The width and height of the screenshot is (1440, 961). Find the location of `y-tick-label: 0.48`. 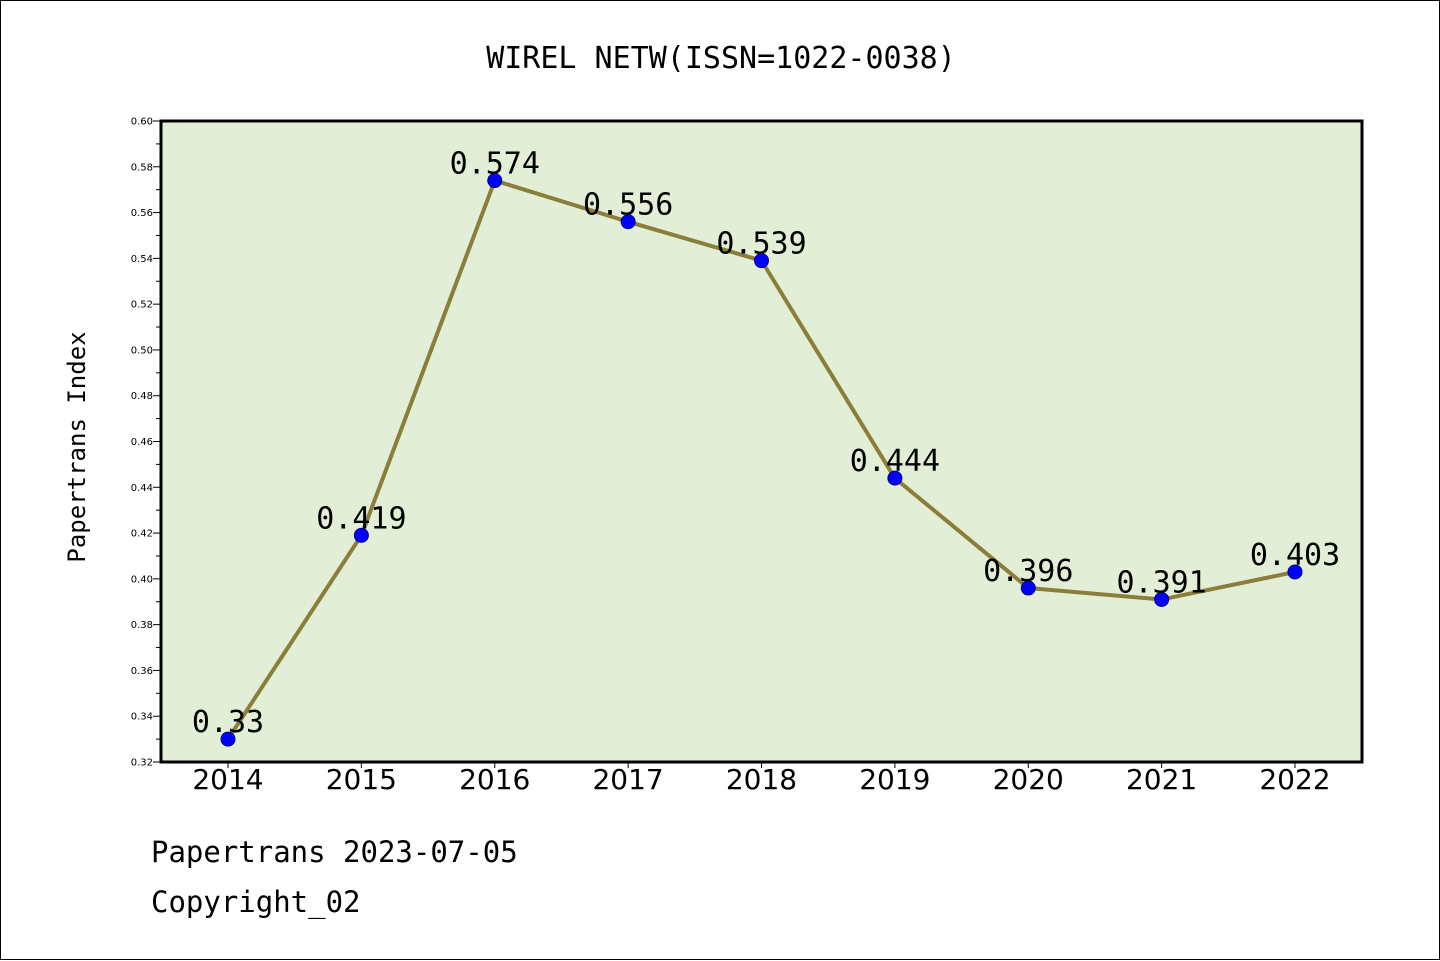

y-tick-label: 0.48 is located at coordinates (142, 396).